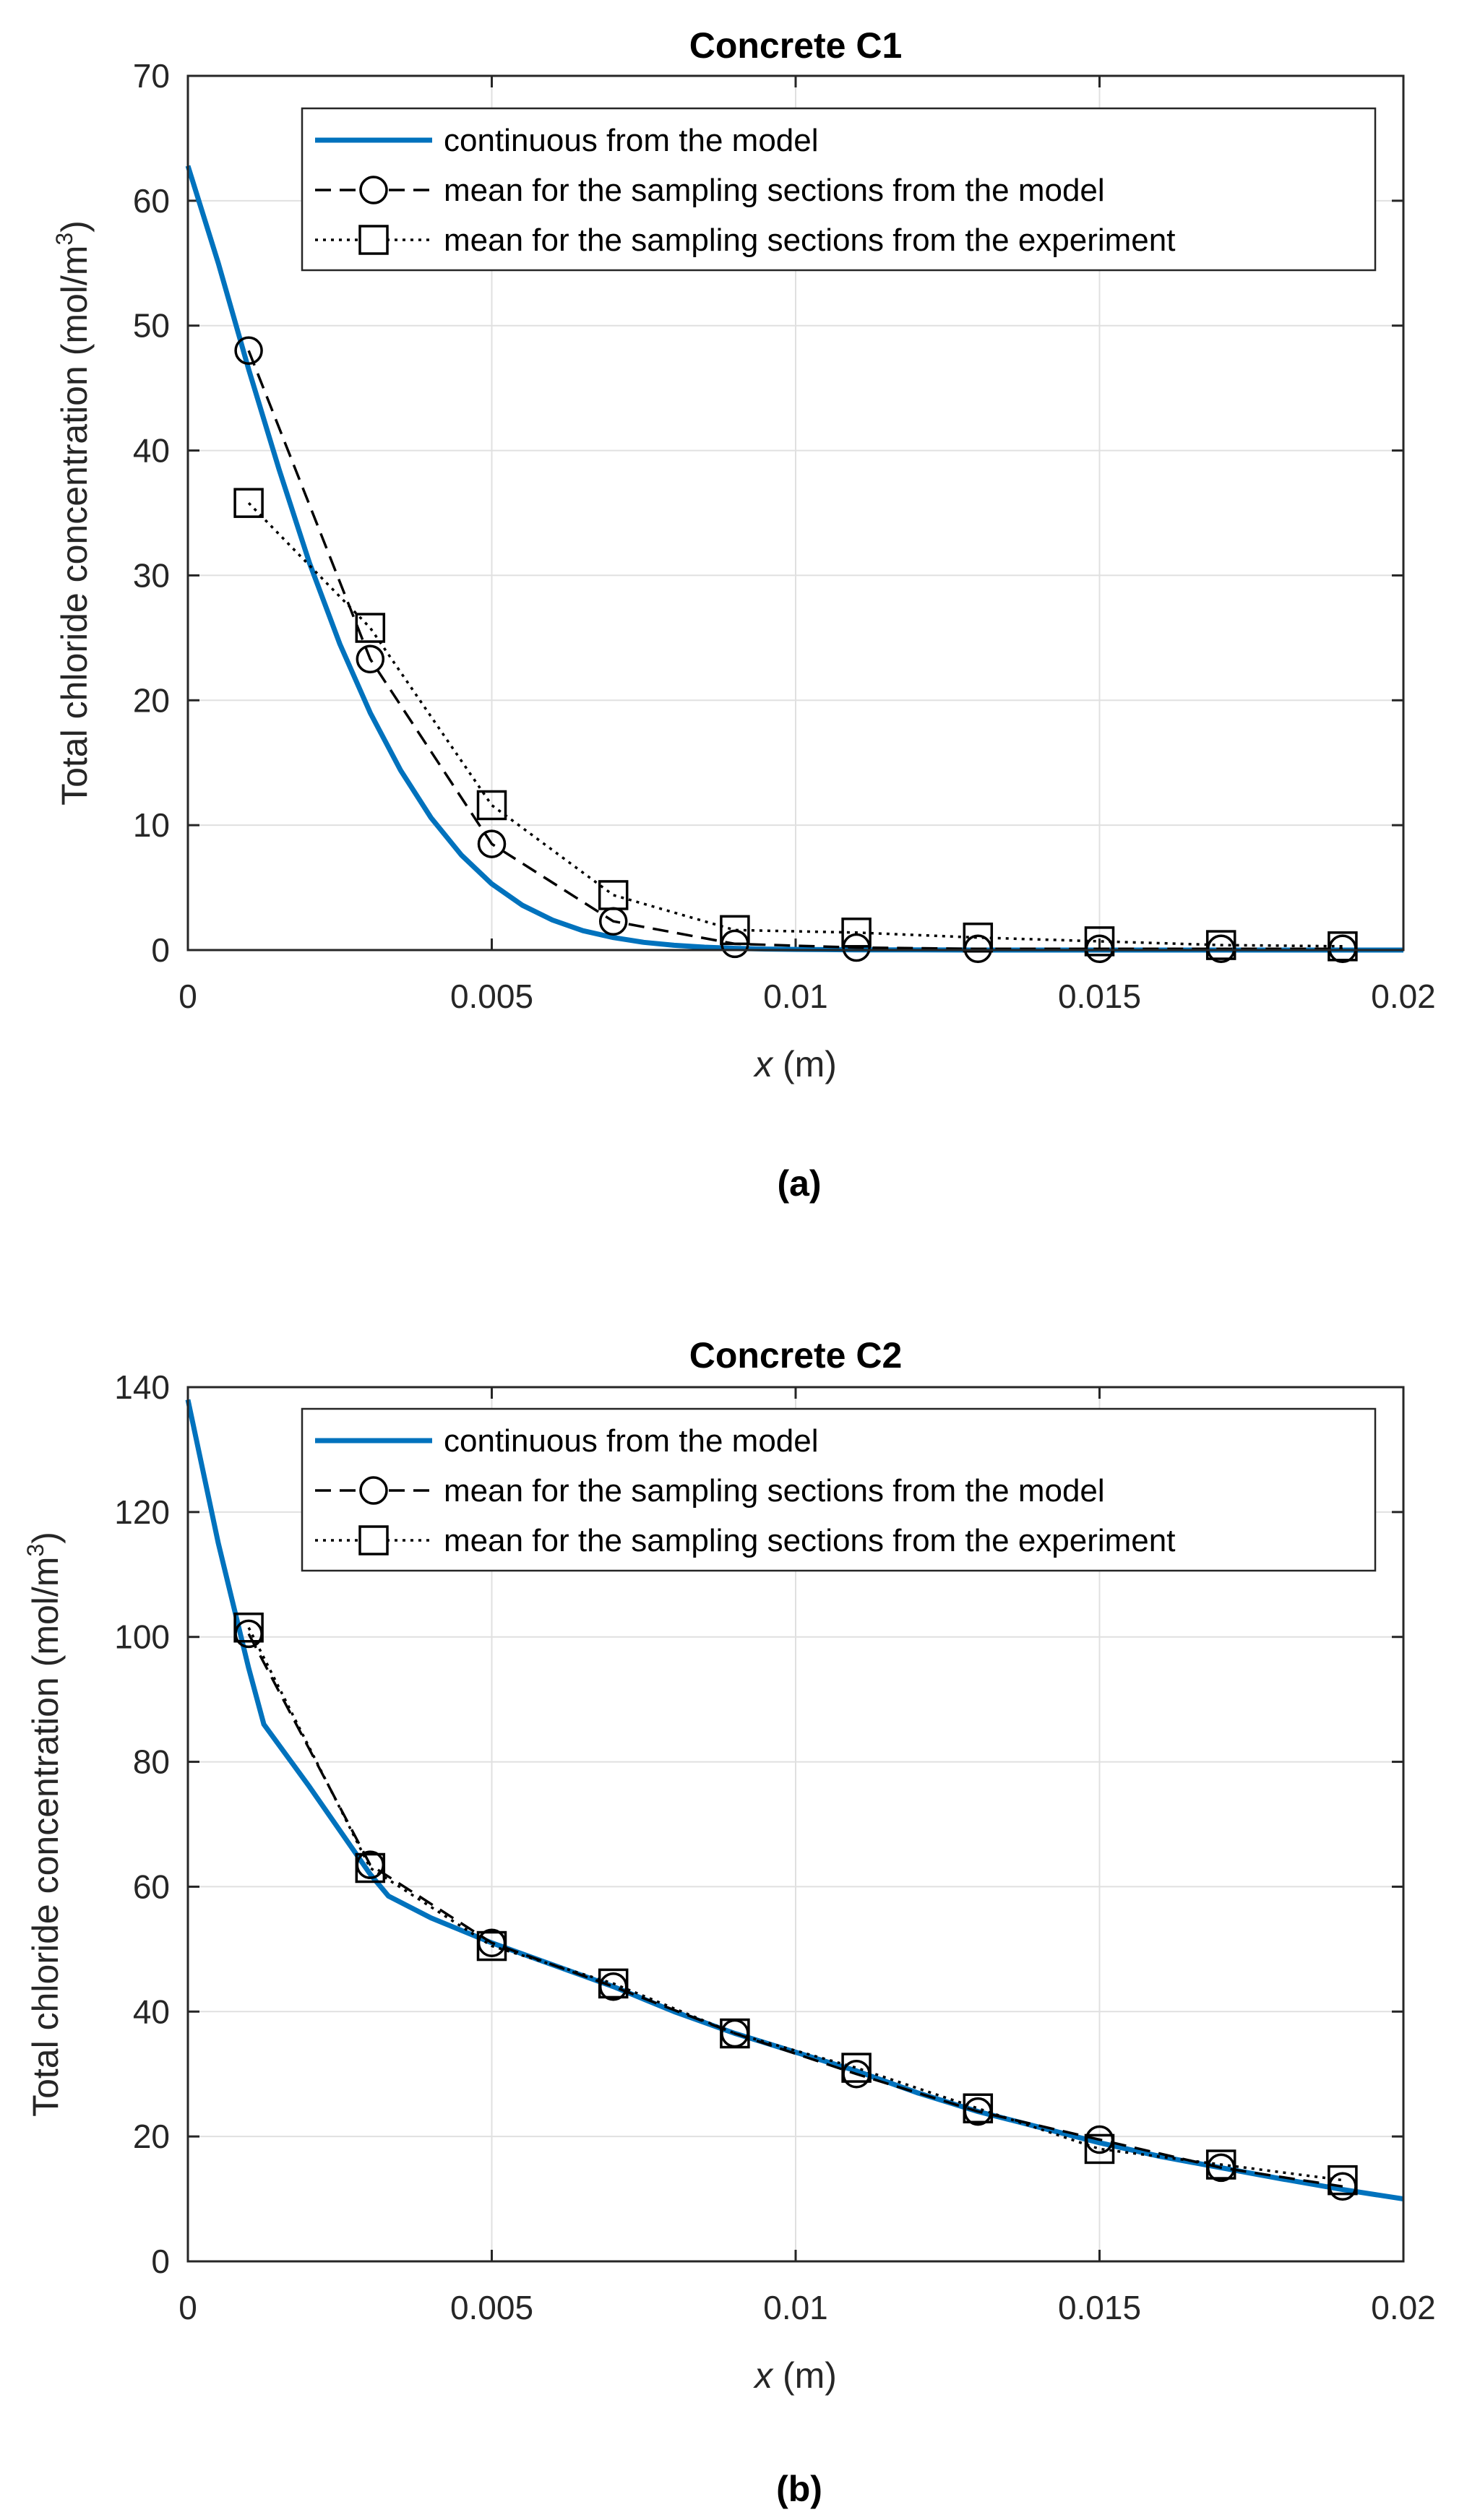 The width and height of the screenshot is (1480, 2520). Describe the element at coordinates (142, 1637) in the screenshot. I see `y-tick-label: 100` at that location.